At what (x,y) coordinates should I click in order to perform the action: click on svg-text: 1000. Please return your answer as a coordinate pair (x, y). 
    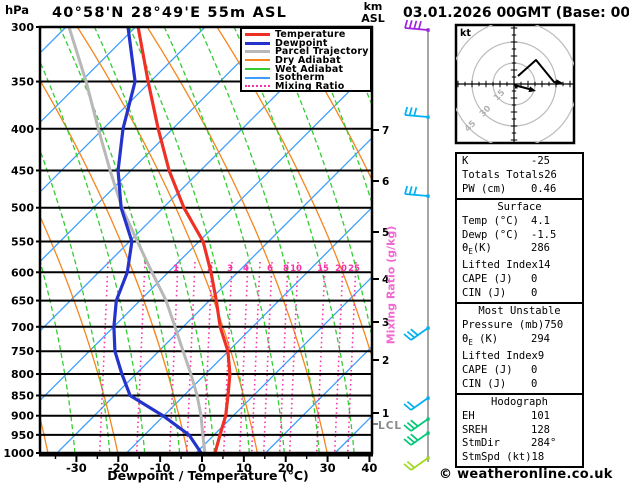
    Looking at the image, I should click on (18, 453).